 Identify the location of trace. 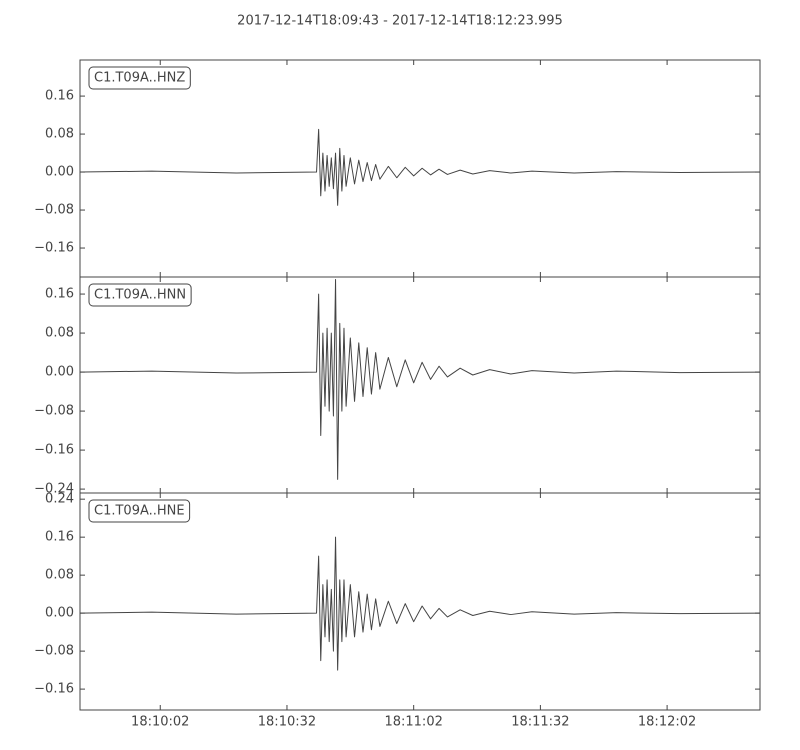
(420, 167).